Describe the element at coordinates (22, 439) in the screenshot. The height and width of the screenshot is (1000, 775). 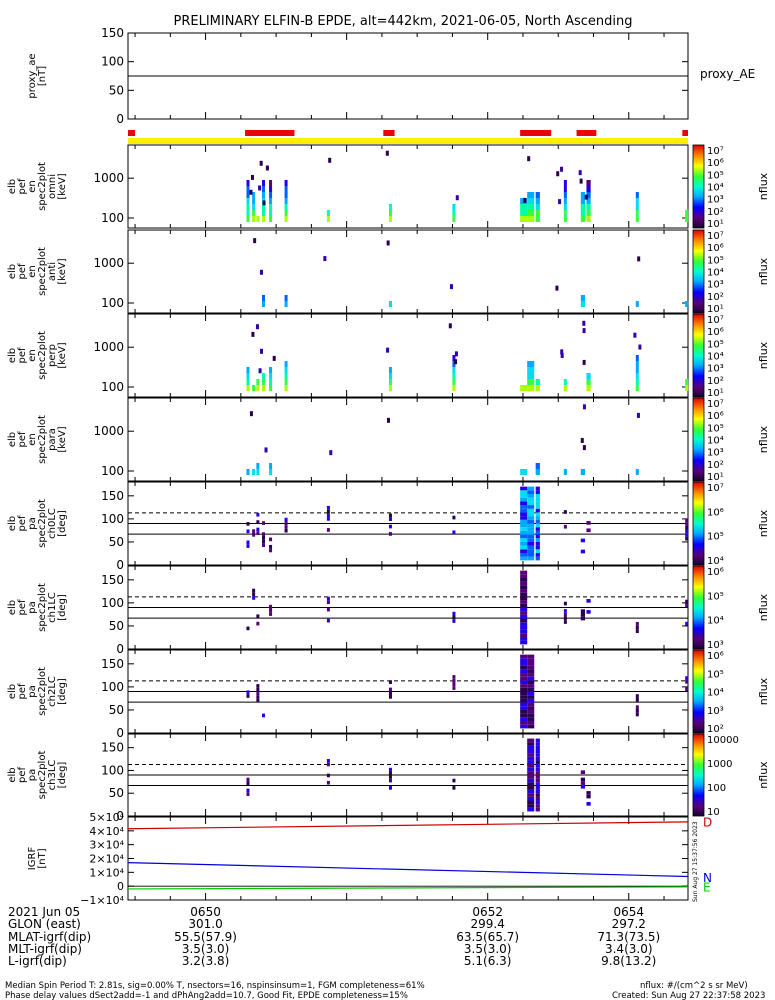
I see `panel-5-ylabel-1: pef` at that location.